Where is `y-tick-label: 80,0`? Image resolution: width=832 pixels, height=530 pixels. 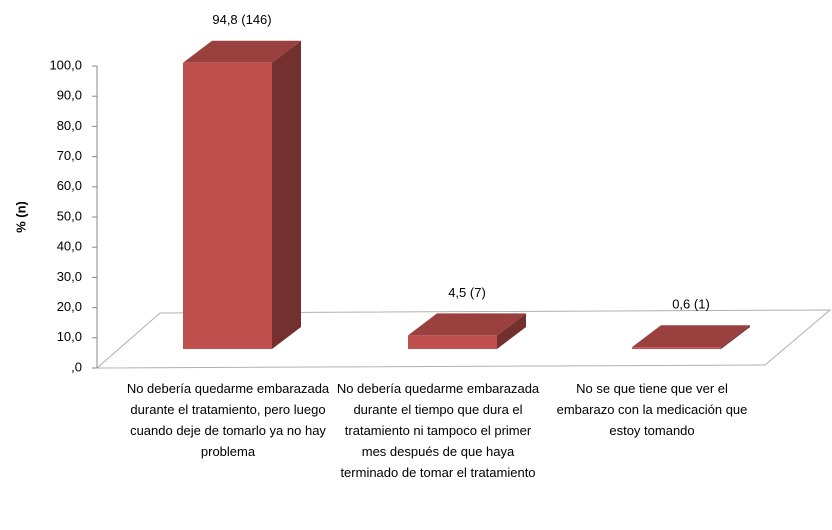
y-tick-label: 80,0 is located at coordinates (69, 125).